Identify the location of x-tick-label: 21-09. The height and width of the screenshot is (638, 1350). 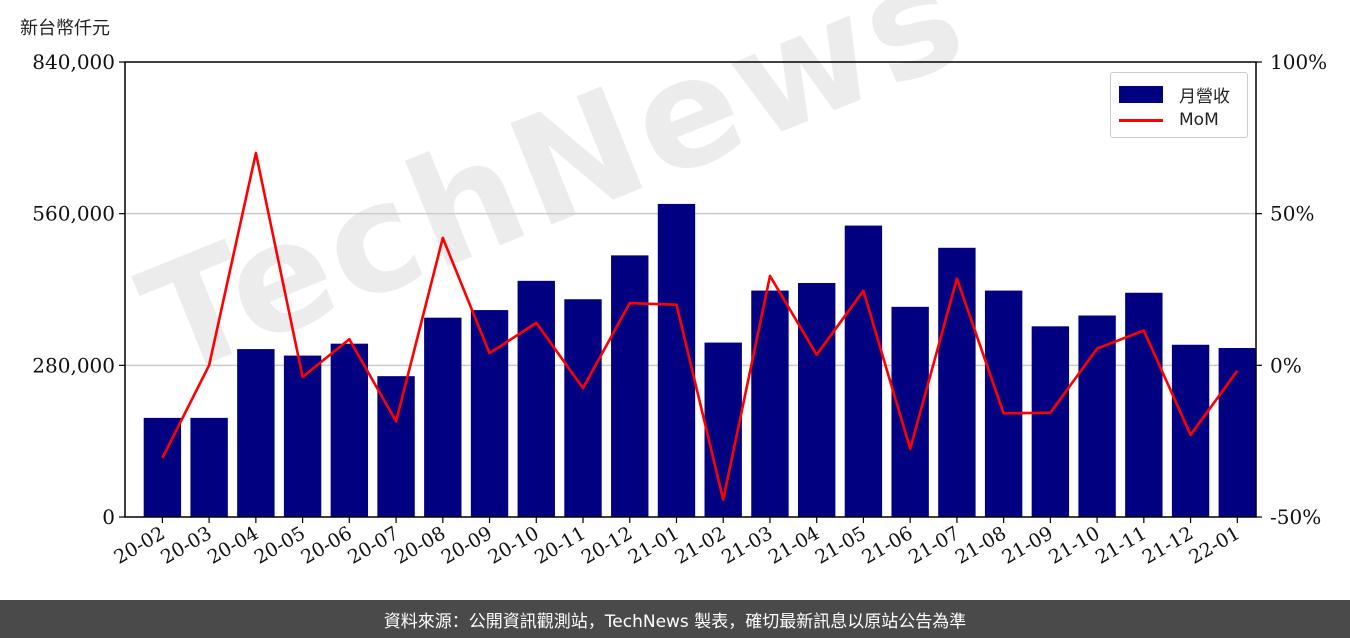
(1027, 545).